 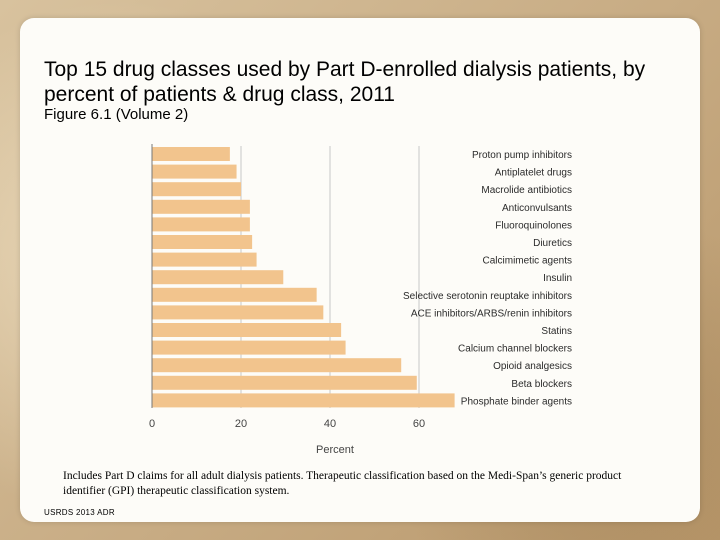 What do you see at coordinates (287, 424) in the screenshot?
I see `x-tick-labels: 0 20 40 60` at bounding box center [287, 424].